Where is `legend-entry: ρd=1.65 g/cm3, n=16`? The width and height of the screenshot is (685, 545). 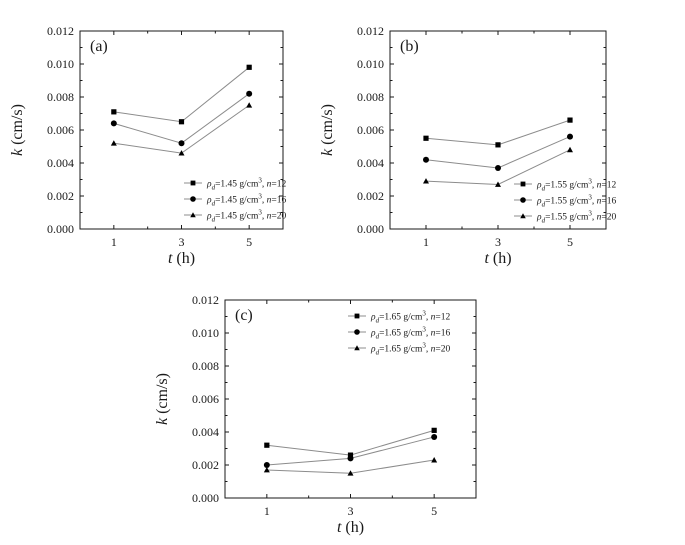
legend-entry: ρd=1.65 g/cm3, n=16 is located at coordinates (399, 333).